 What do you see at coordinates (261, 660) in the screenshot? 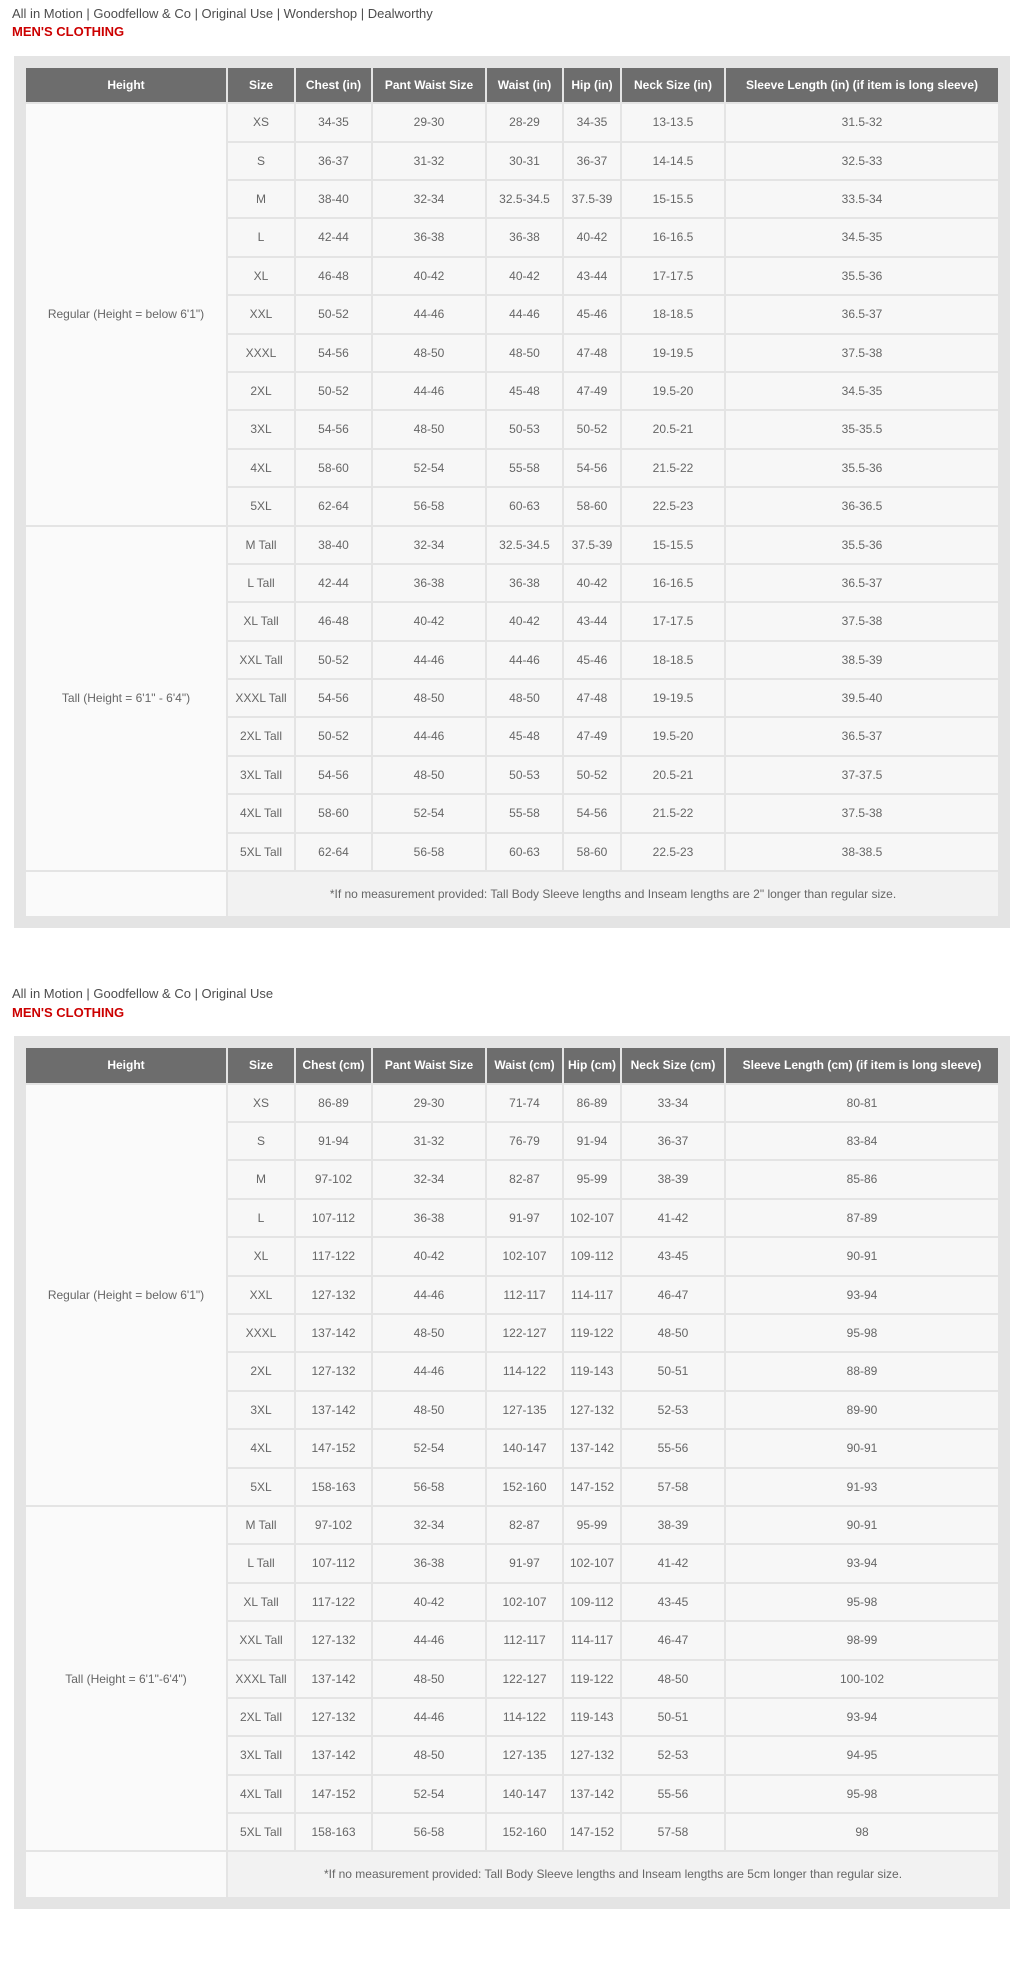
I see `size-cell: XXL Tall` at bounding box center [261, 660].